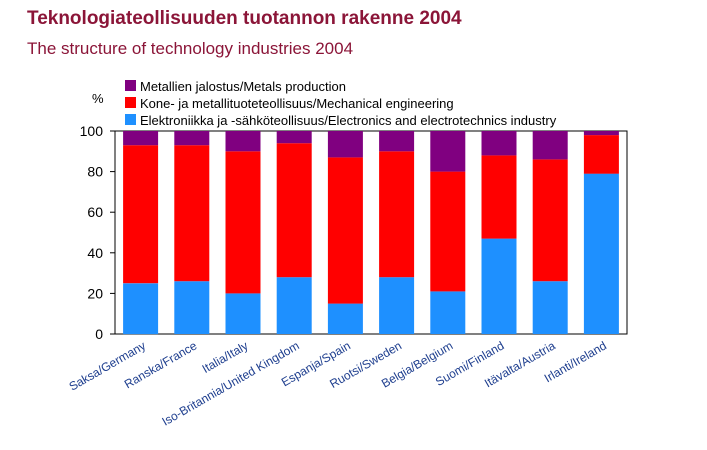 The height and width of the screenshot is (450, 707). I want to click on y-tick-label: 80, so click(95, 172).